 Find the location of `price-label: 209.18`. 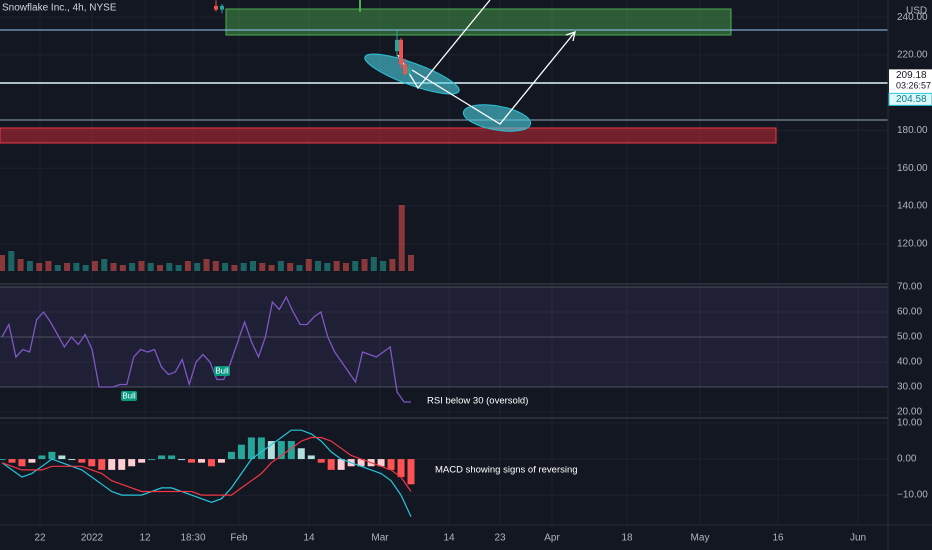

price-label: 209.18 is located at coordinates (911, 75).